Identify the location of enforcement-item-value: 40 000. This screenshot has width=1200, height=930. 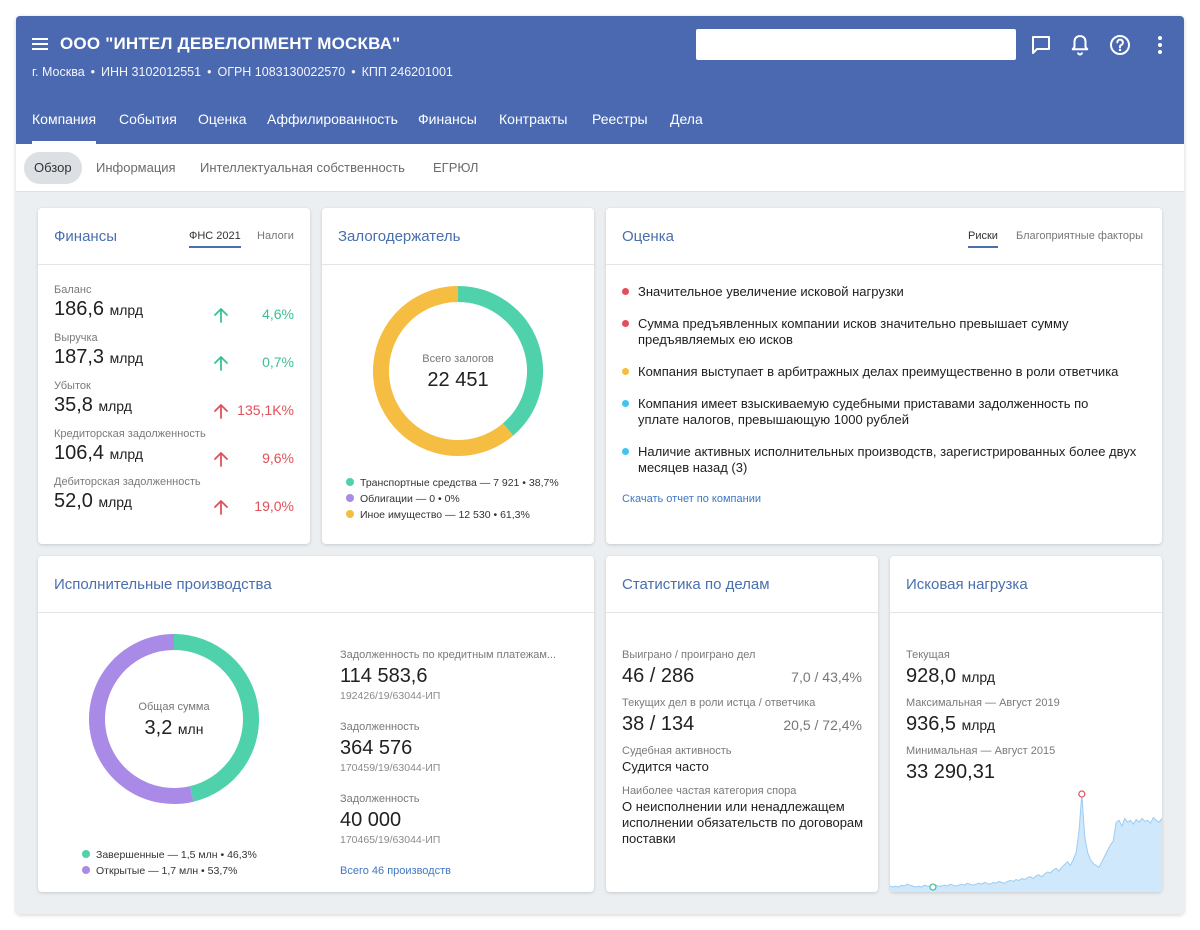
(371, 820).